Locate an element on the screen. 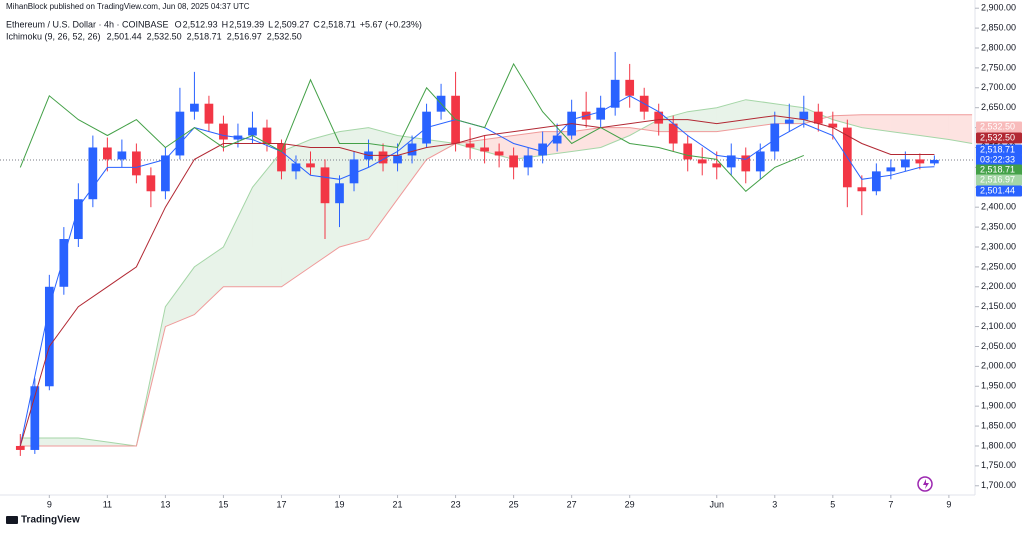  x-tick-label: 9 is located at coordinates (49, 504).